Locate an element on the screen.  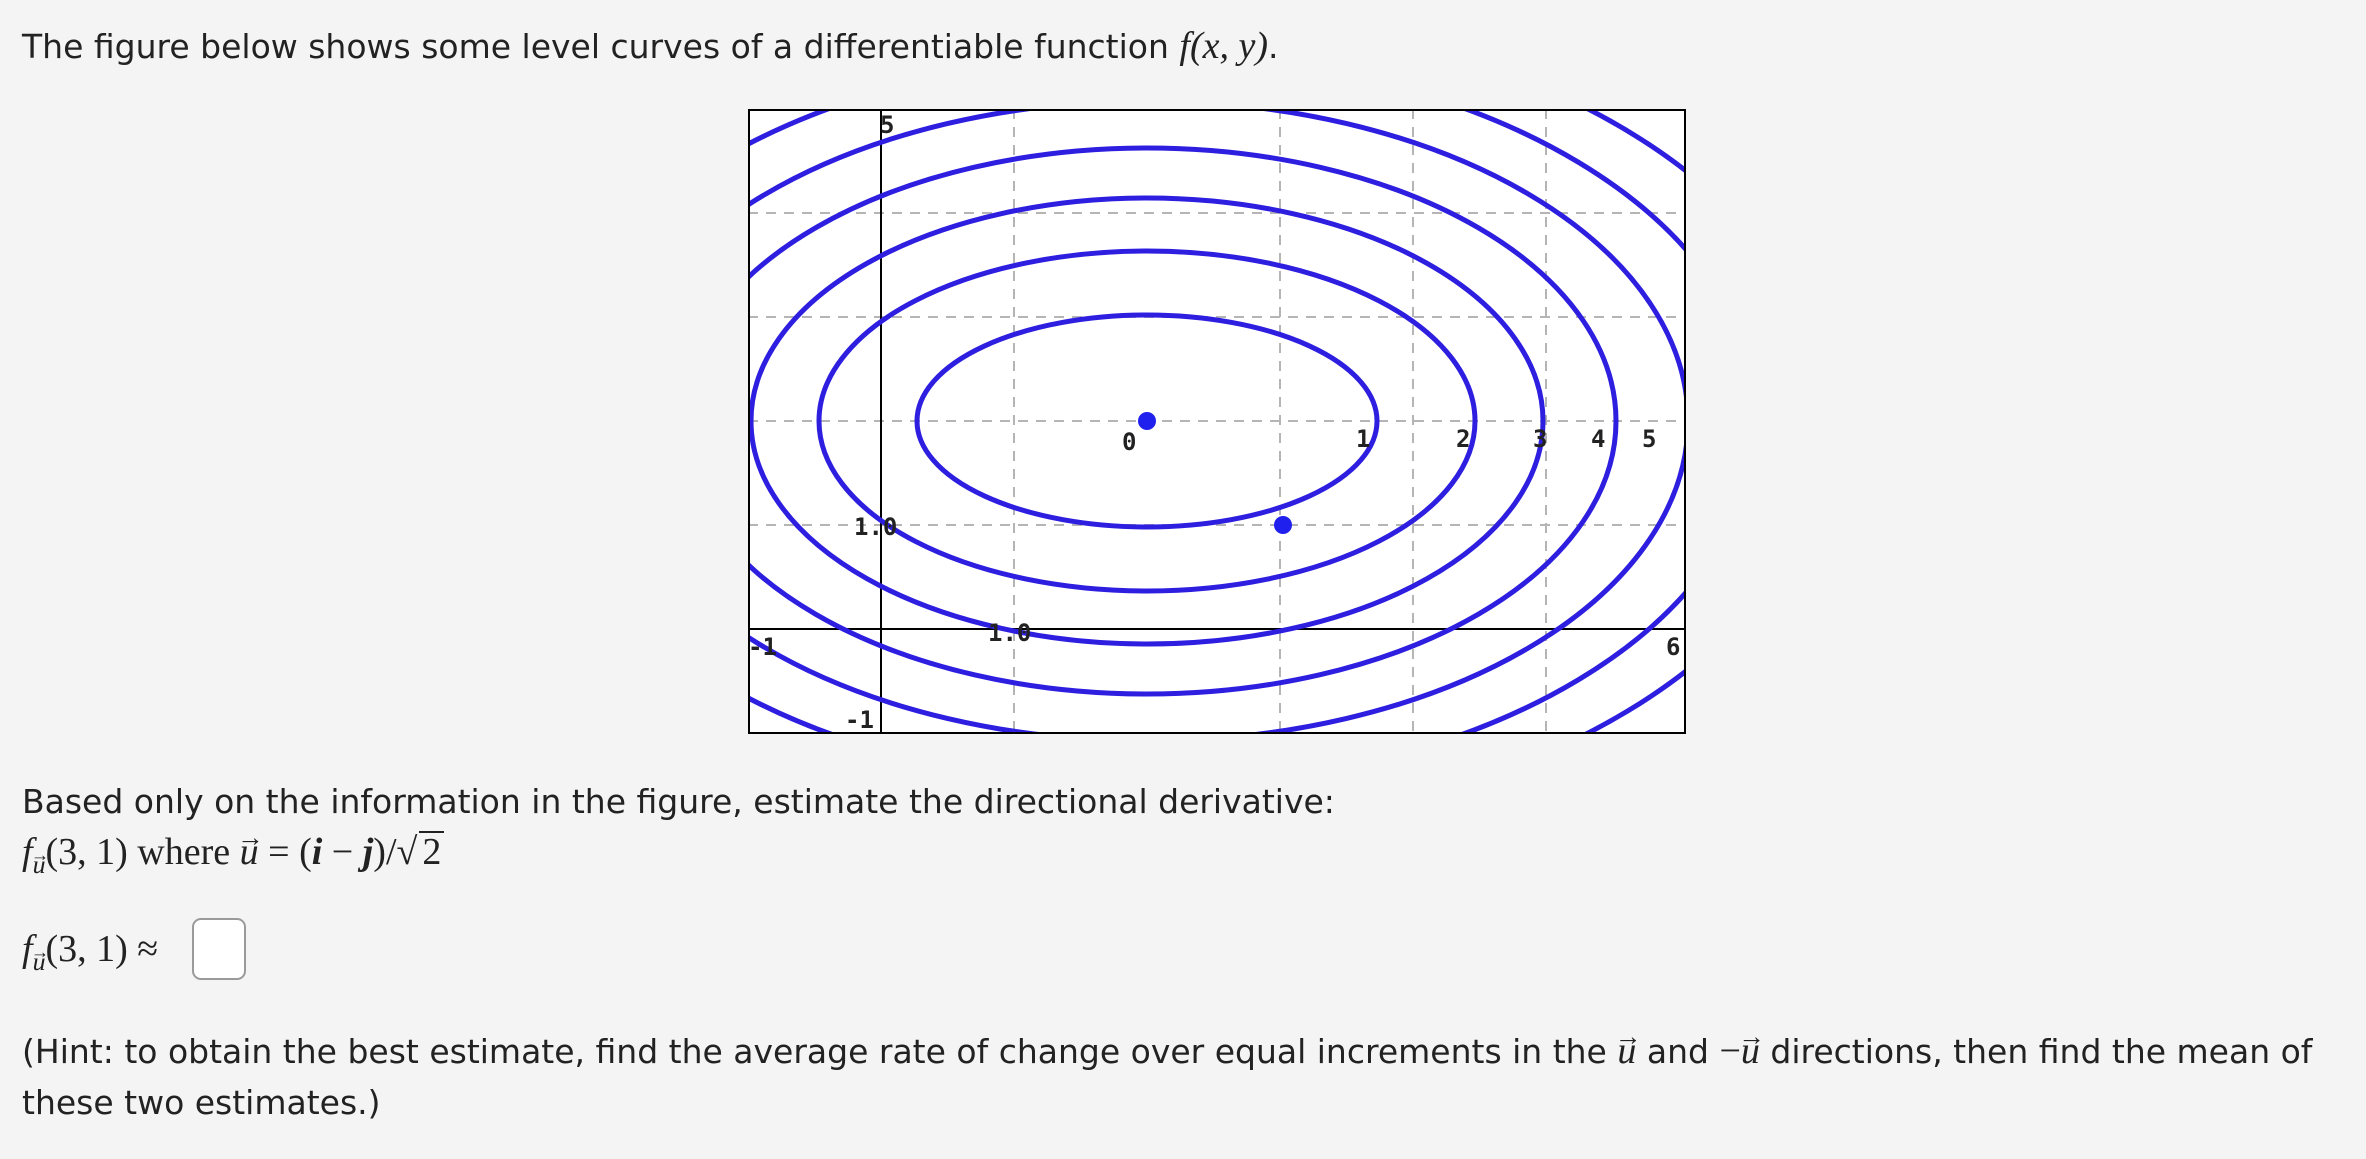
u-subscript: u is located at coordinates (39, 865).